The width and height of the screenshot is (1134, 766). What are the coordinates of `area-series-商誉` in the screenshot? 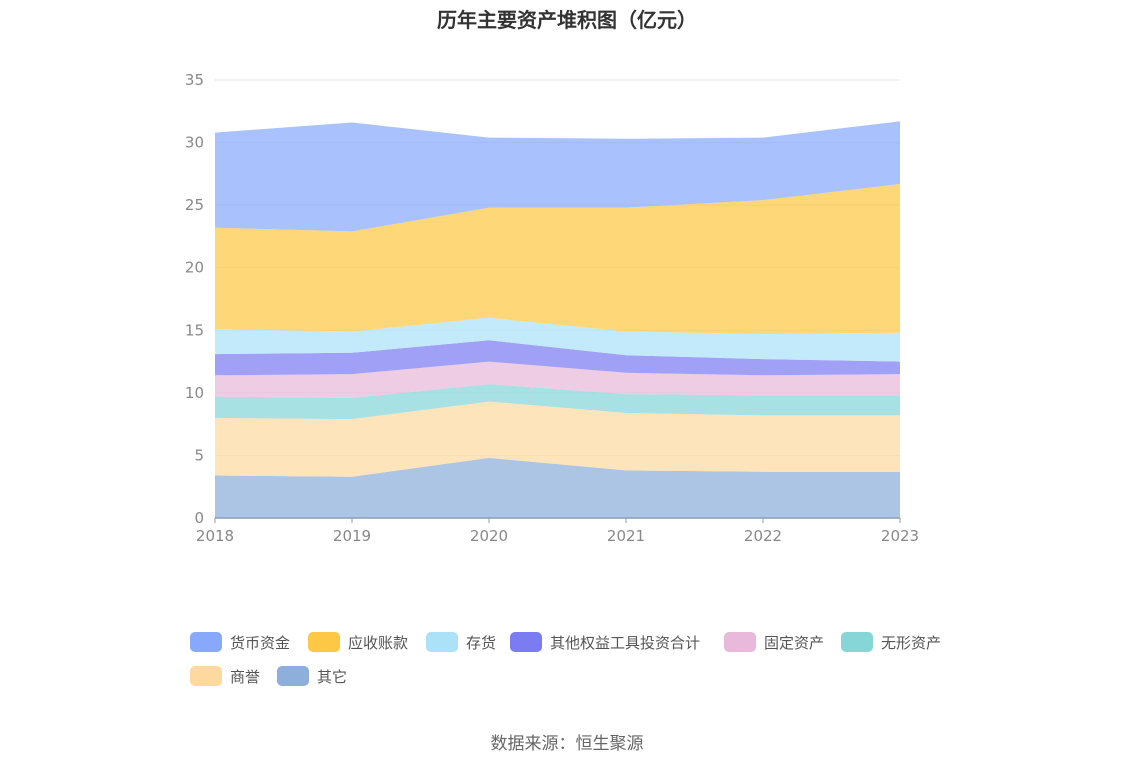 It's located at (557, 439).